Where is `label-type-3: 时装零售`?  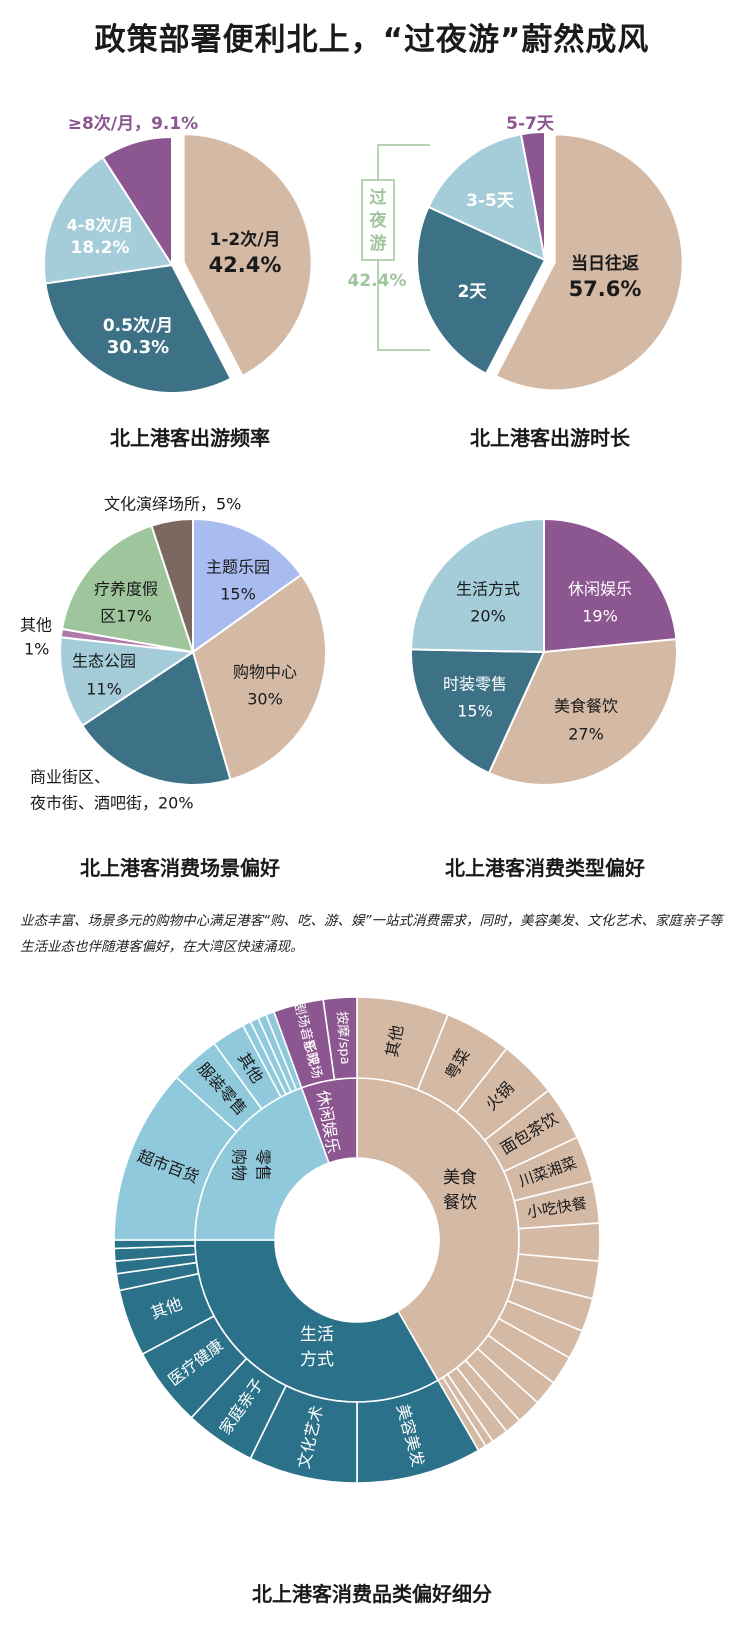 label-type-3: 时装零售 is located at coordinates (475, 684).